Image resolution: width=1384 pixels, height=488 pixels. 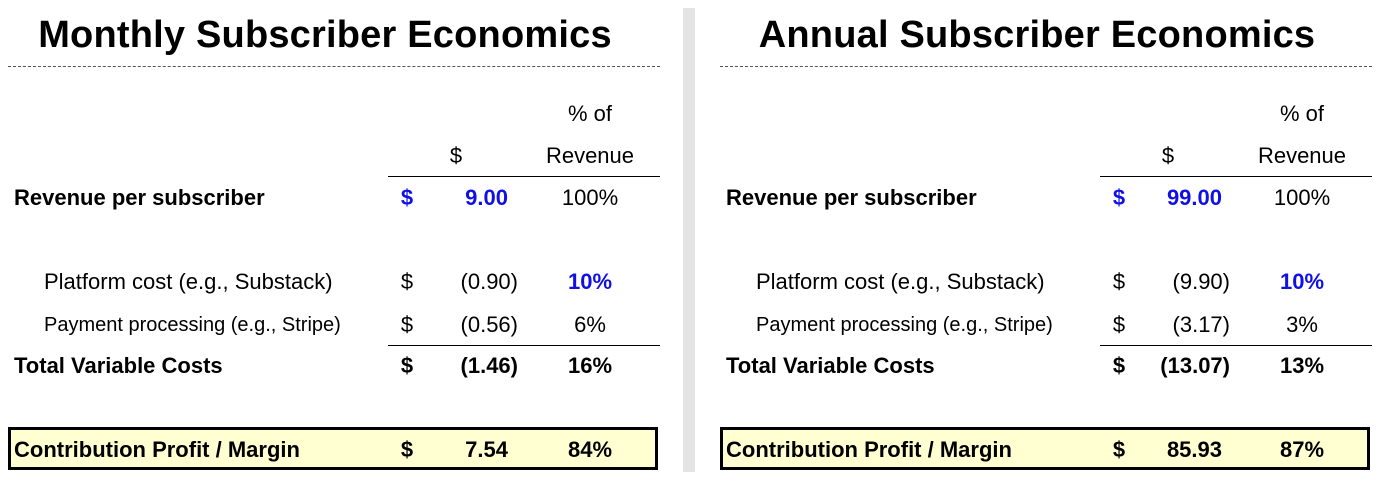 What do you see at coordinates (1045, 448) in the screenshot?
I see `annual-contribution-highlight` at bounding box center [1045, 448].